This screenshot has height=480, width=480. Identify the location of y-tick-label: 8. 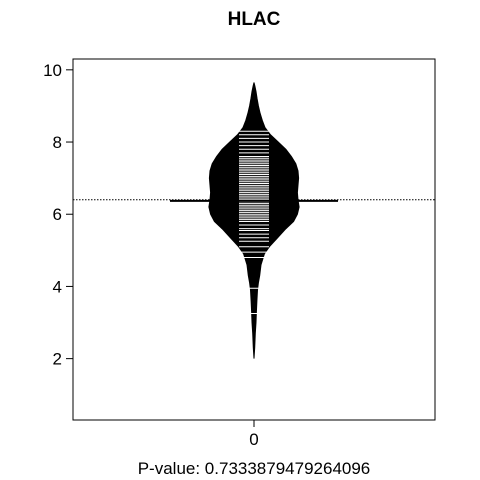
(57, 142).